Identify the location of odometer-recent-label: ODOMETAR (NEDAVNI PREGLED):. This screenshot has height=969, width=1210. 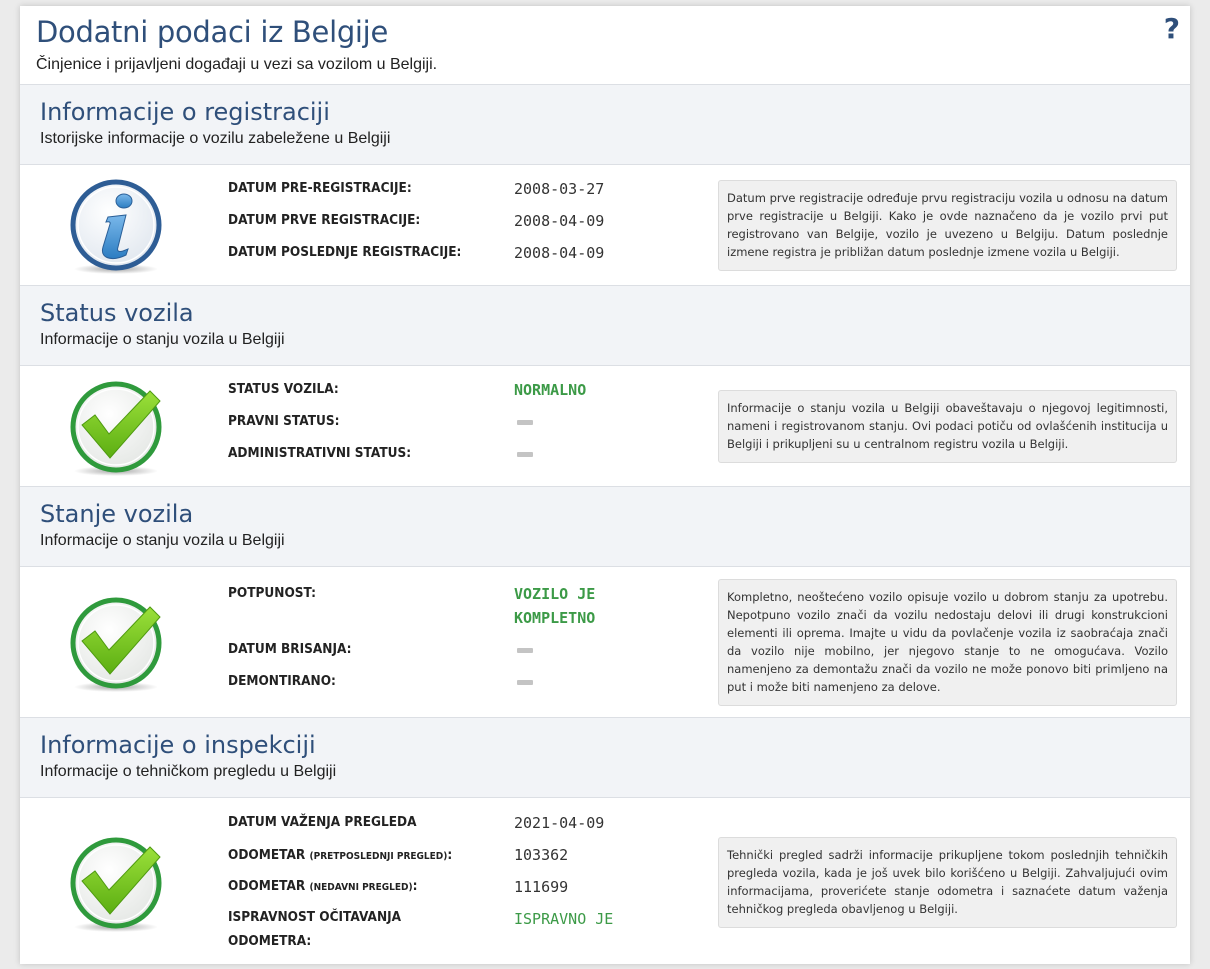
(345, 887).